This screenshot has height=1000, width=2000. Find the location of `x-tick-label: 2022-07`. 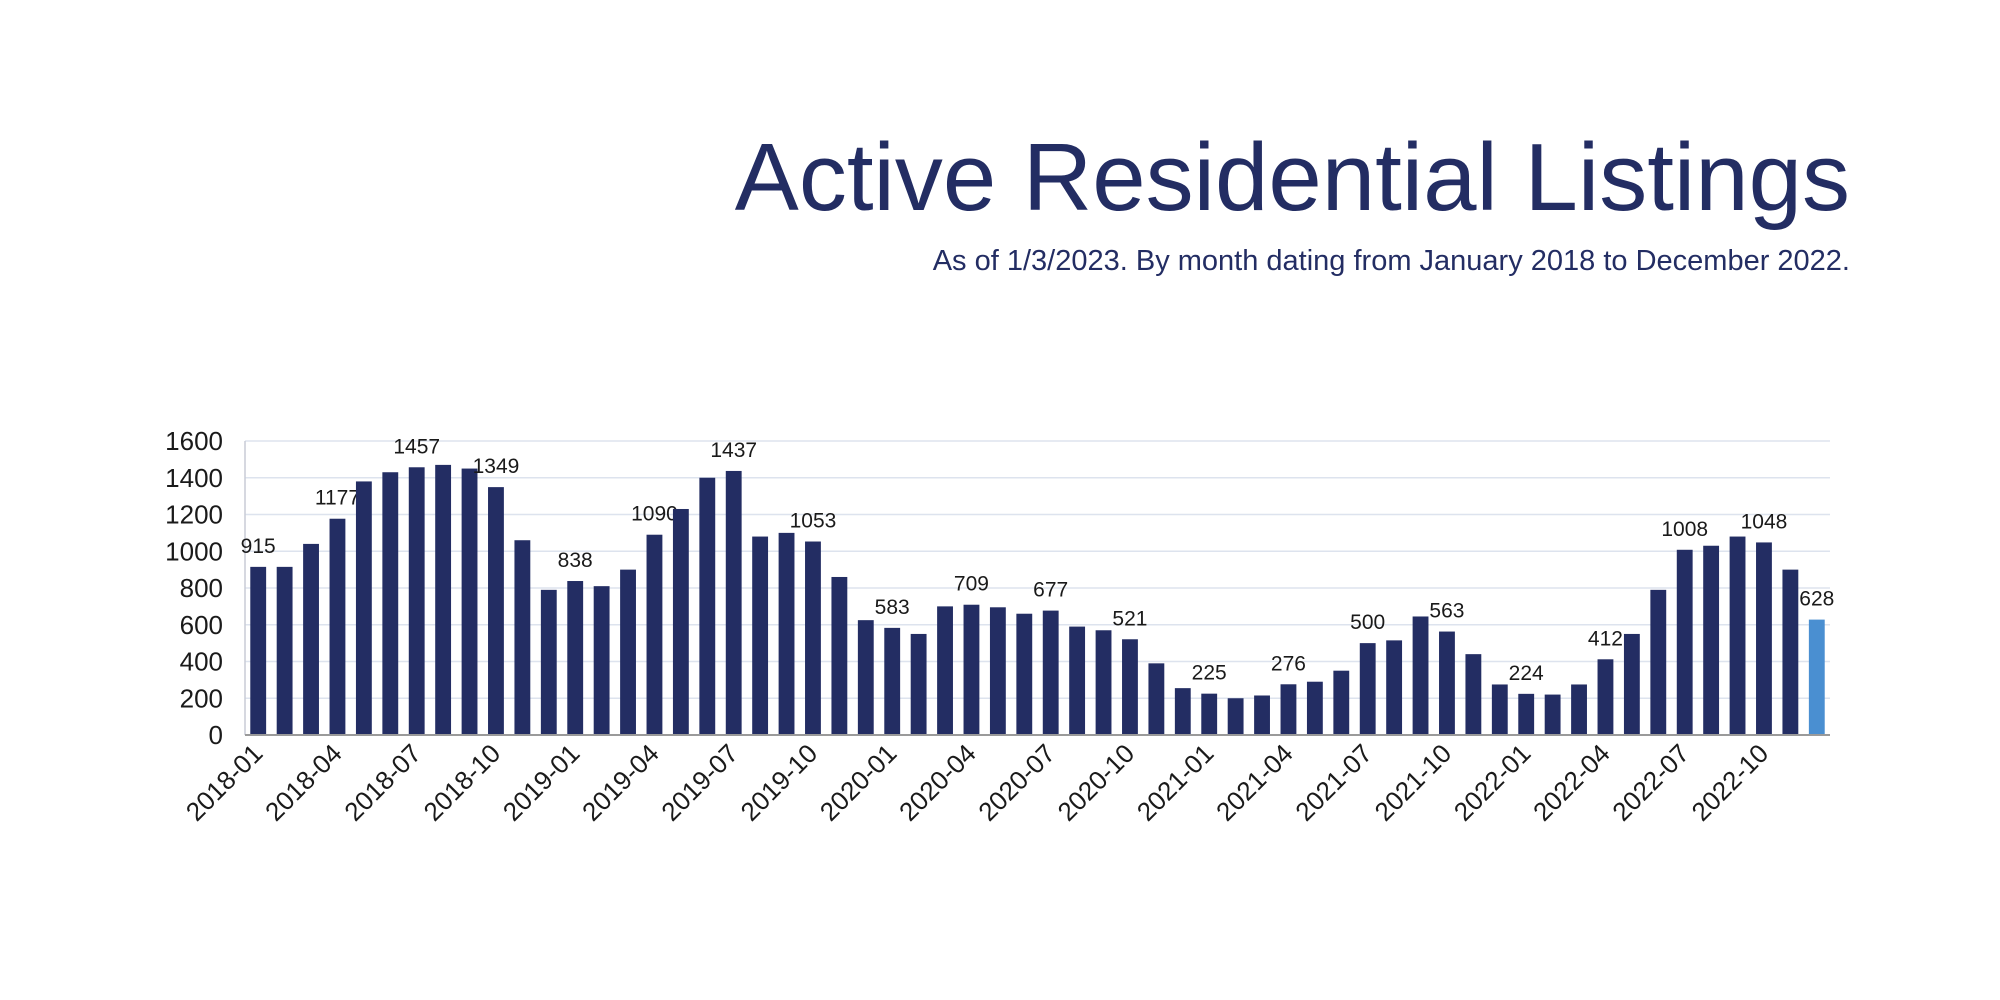

x-tick-label: 2022-07 is located at coordinates (1650, 782).